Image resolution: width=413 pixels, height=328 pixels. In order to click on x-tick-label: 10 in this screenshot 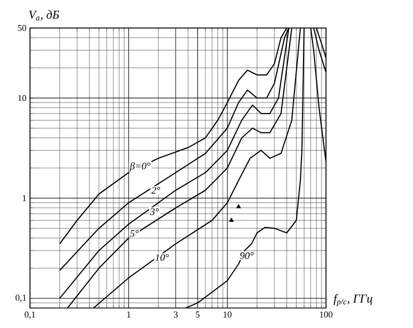, I will do `click(228, 315)`.